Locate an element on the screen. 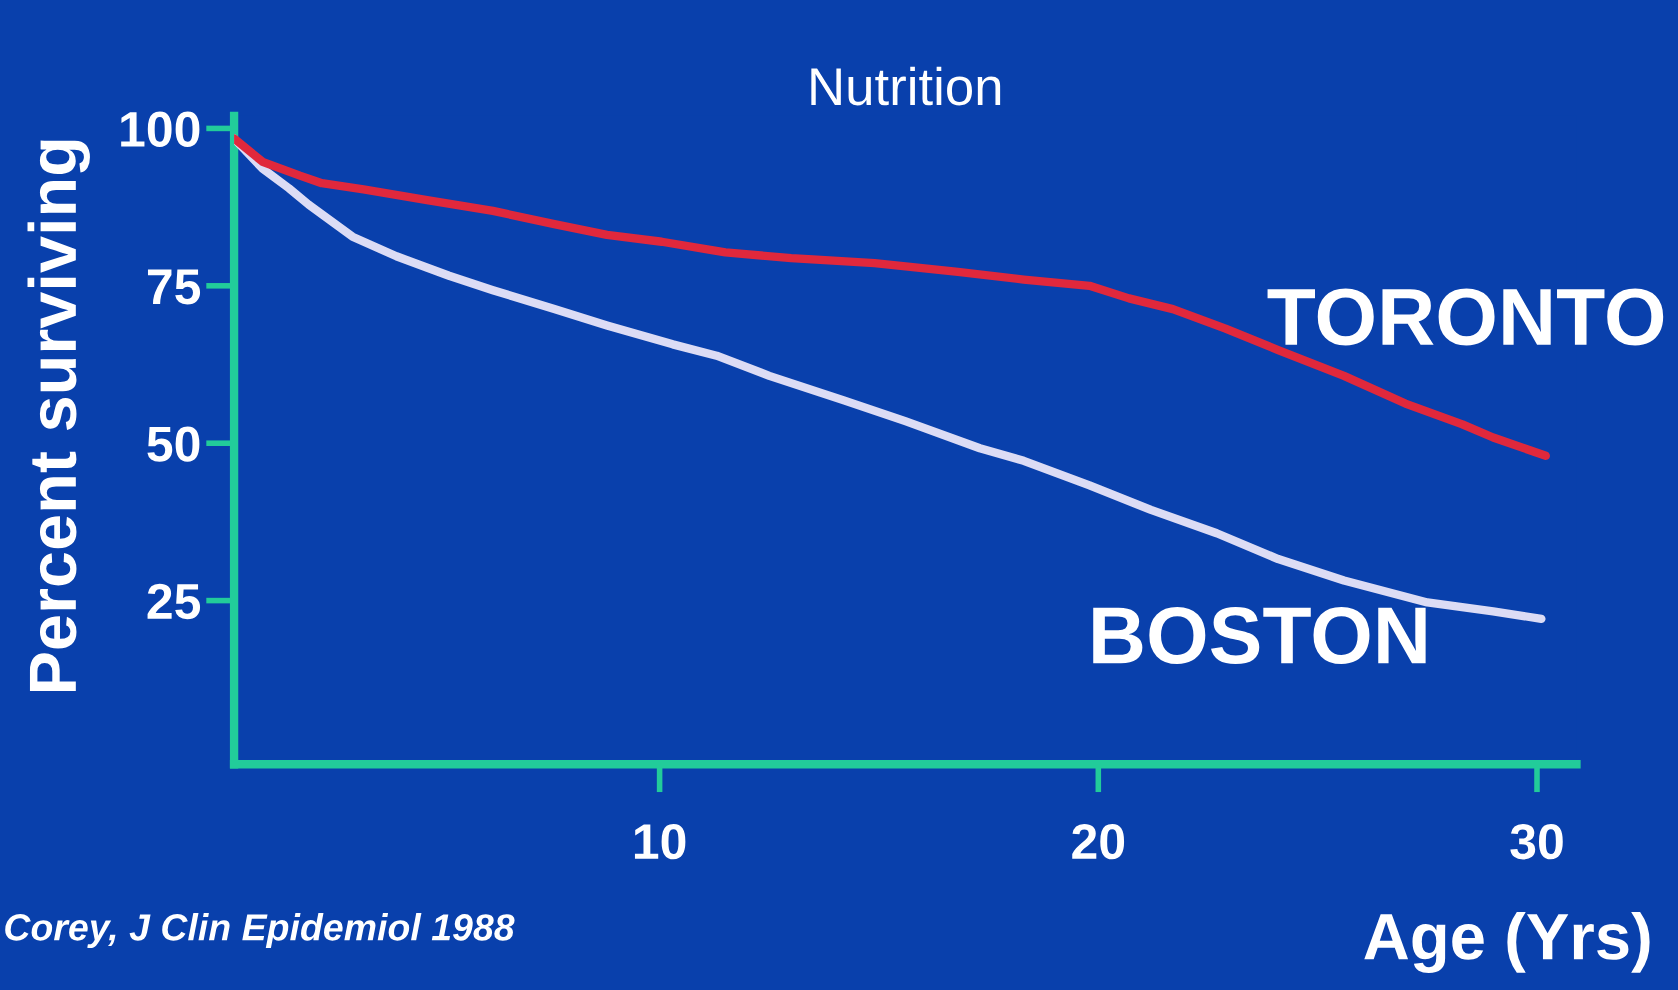 The width and height of the screenshot is (1678, 990). series-label: TORONTO is located at coordinates (1465, 317).